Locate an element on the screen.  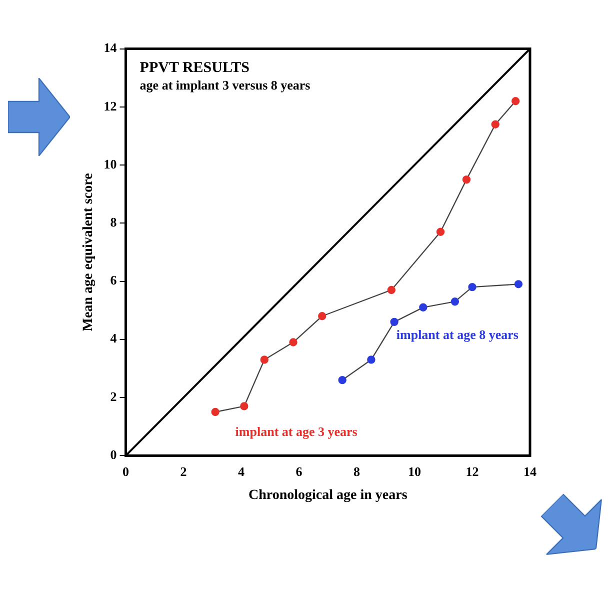
y-tick-label: 8 is located at coordinates (114, 222).